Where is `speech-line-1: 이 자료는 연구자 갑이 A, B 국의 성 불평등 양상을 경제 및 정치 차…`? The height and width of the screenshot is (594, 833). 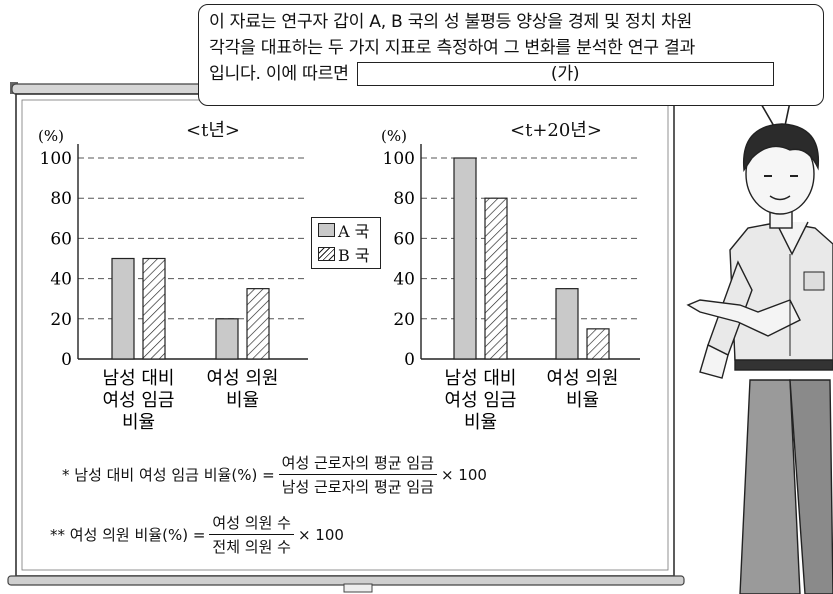 speech-line-1: 이 자료는 연구자 갑이 A, B 국의 성 불평등 양상을 경제 및 정치 차… is located at coordinates (451, 22).